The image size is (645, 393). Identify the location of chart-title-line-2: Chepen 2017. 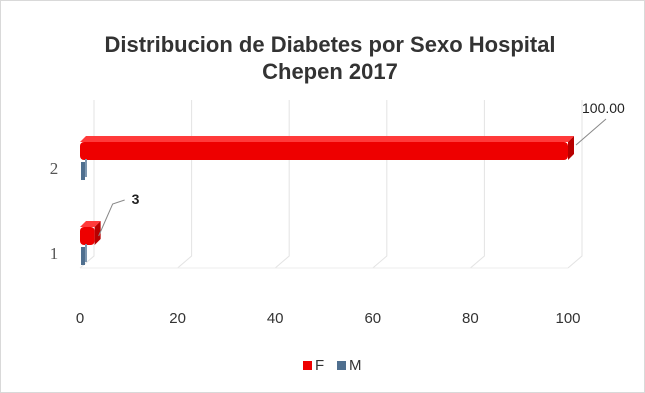
(330, 71).